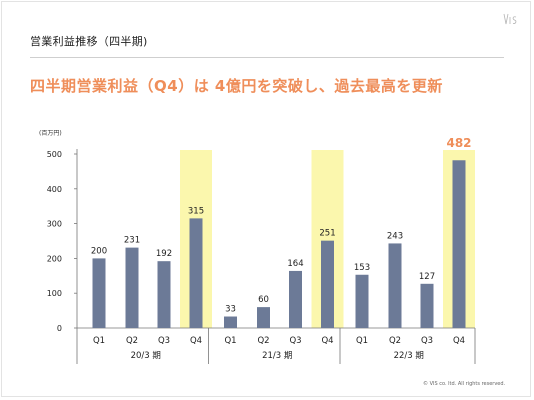  What do you see at coordinates (427, 277) in the screenshot?
I see `value-label: 127` at bounding box center [427, 277].